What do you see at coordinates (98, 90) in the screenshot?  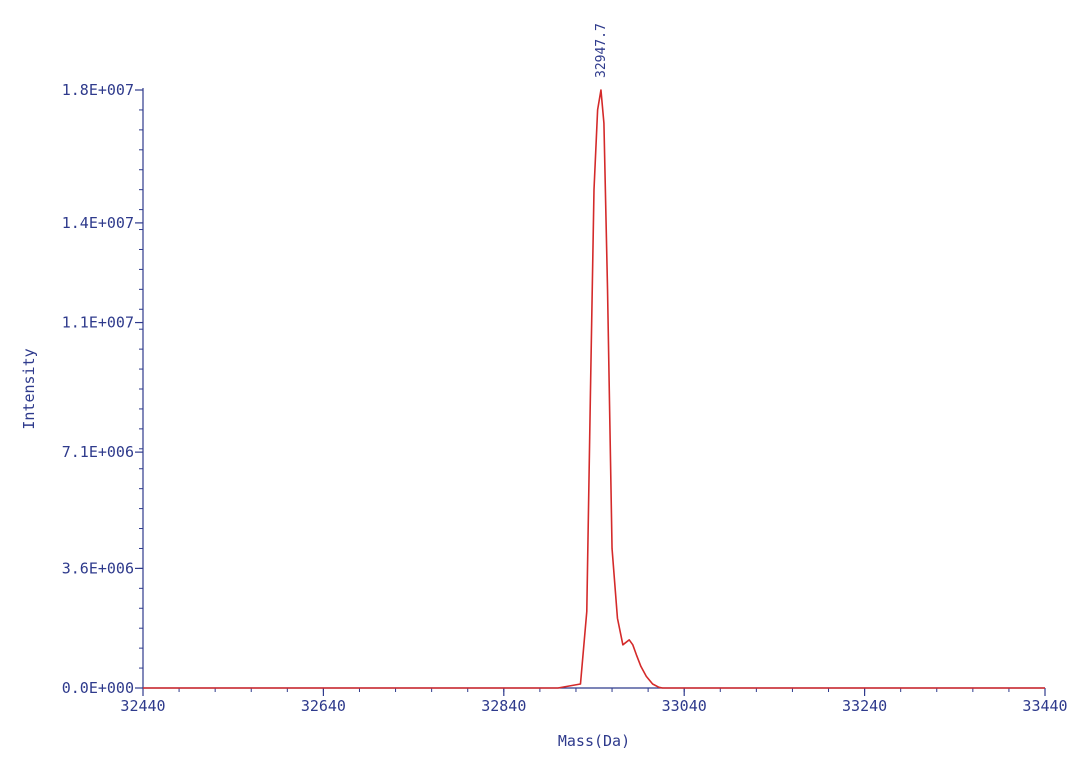 I see `y-tick-label: 1.8E+007` at bounding box center [98, 90].